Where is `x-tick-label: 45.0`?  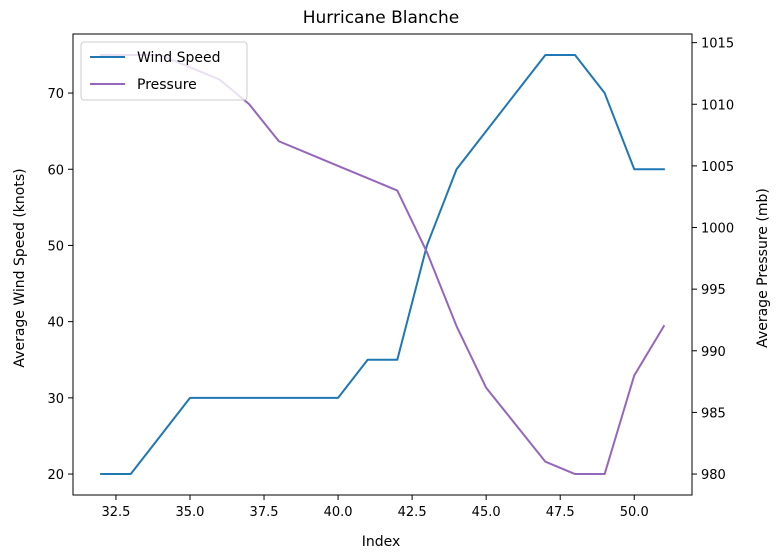
x-tick-label: 45.0 is located at coordinates (486, 512).